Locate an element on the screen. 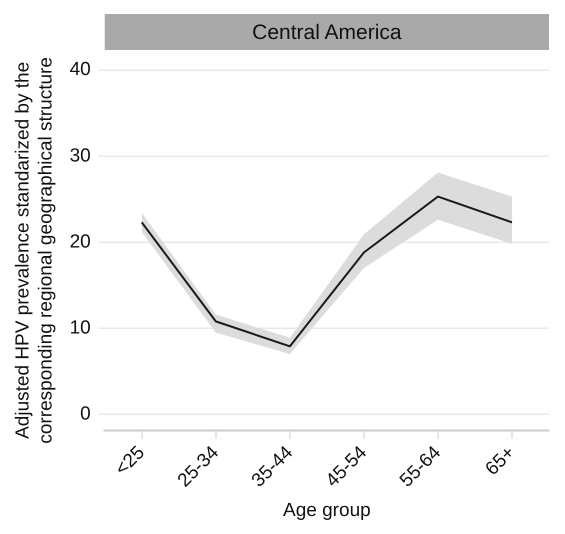  x-tick-label: 65+ is located at coordinates (501, 461).